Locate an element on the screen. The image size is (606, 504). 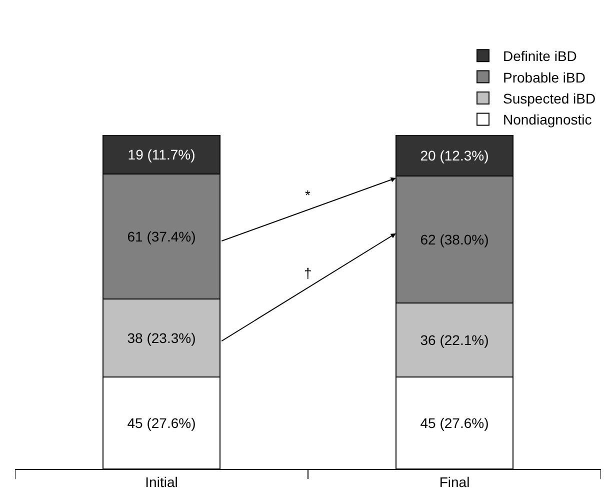
data-label: 61 (37.4%) is located at coordinates (161, 236).